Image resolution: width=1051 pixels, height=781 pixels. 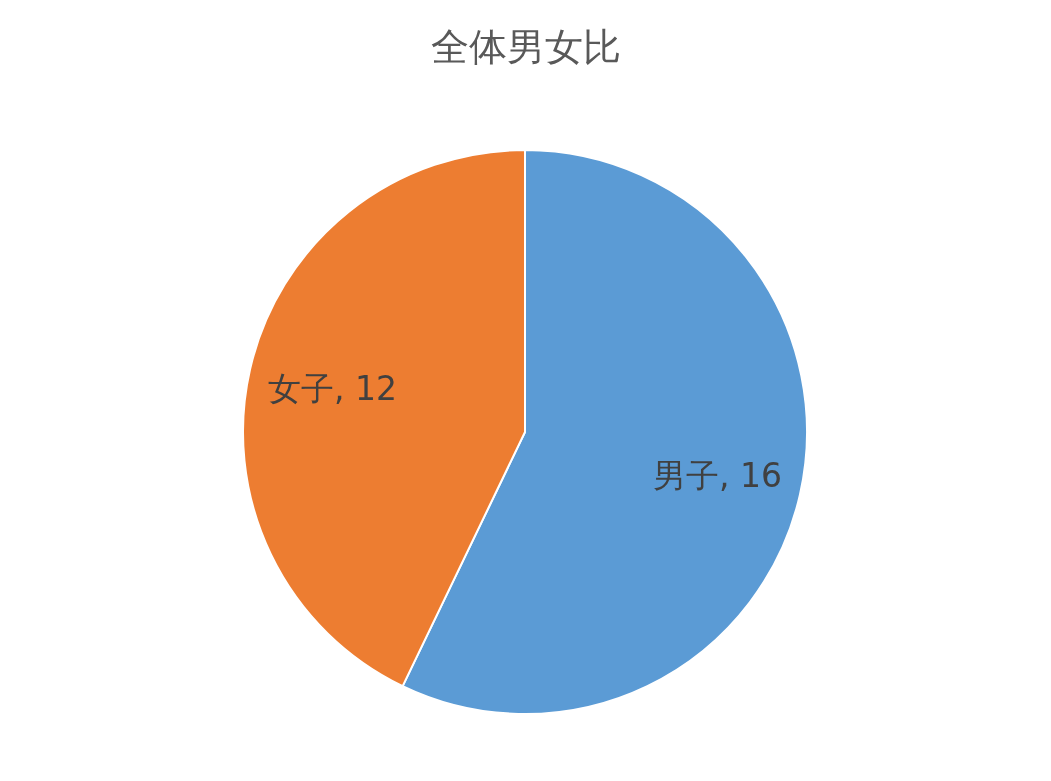 I want to click on chart-title: 全体男女比, so click(x=525, y=47).